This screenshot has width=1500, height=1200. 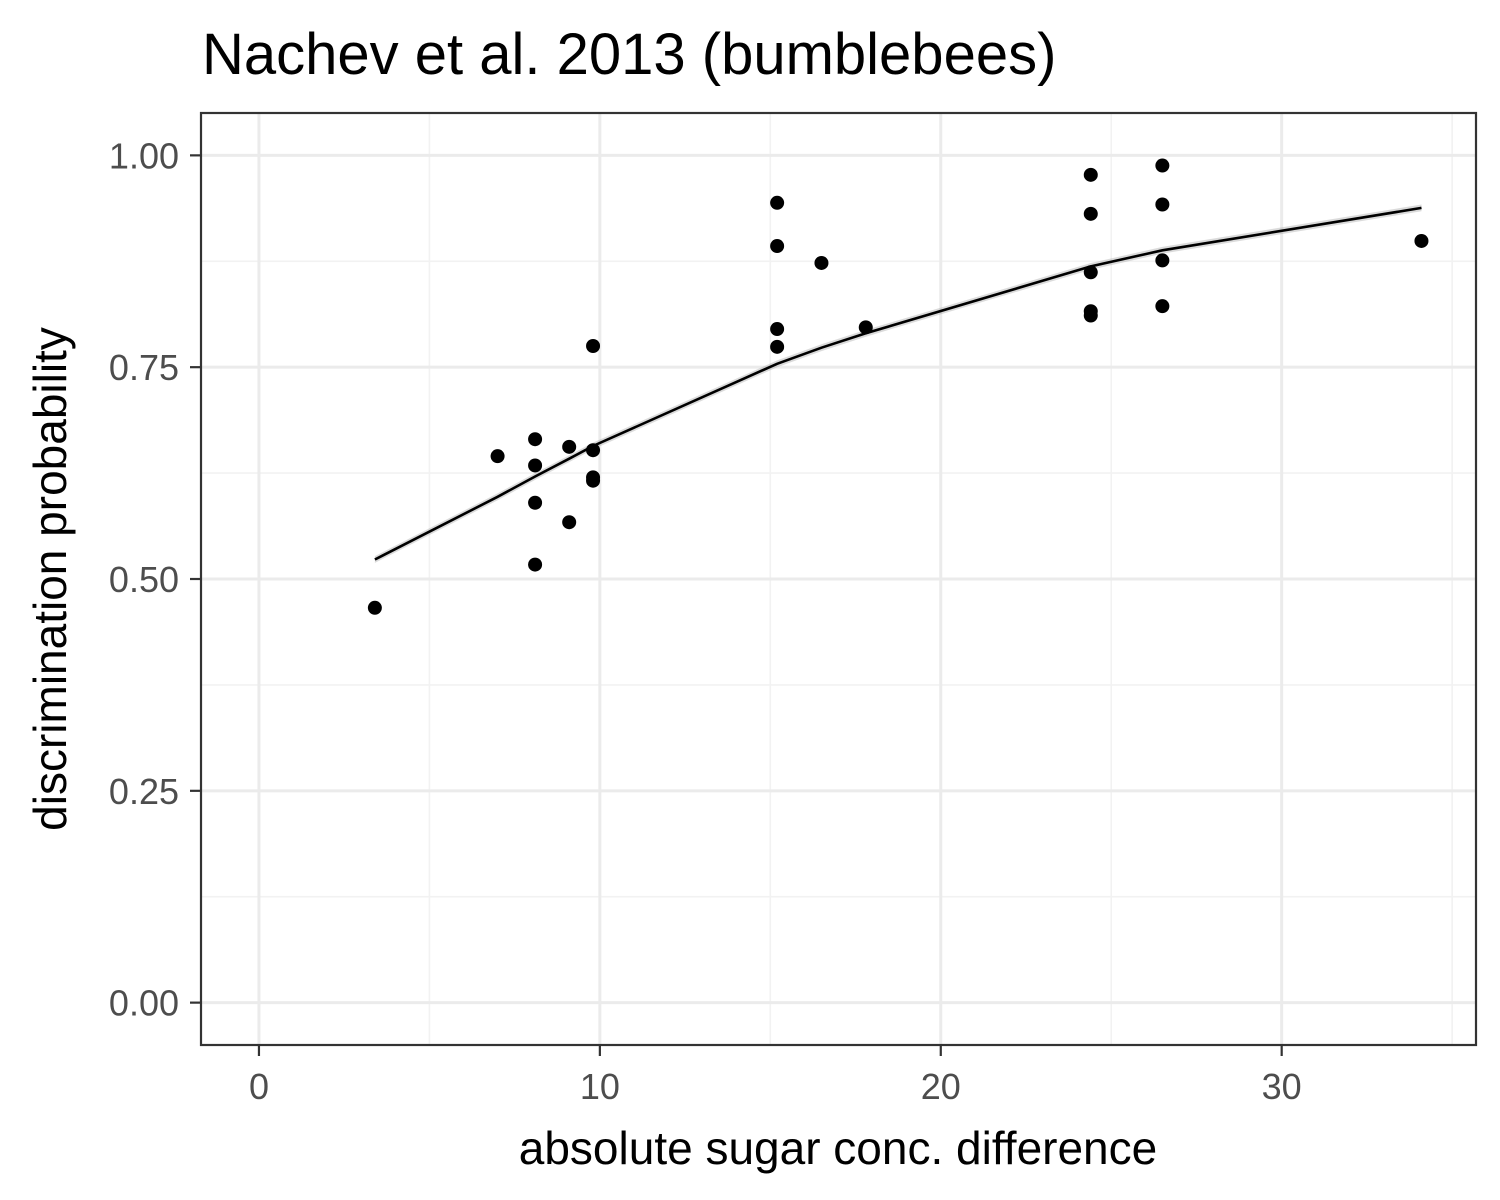 What do you see at coordinates (144, 367) in the screenshot?
I see `y-tick-label: 0.75` at bounding box center [144, 367].